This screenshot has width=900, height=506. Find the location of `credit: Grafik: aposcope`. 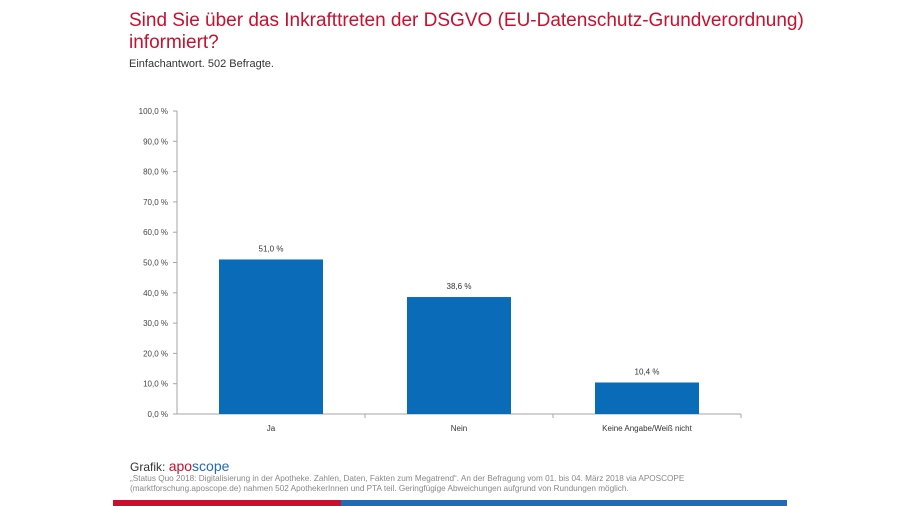

credit: Grafik: aposcope is located at coordinates (179, 466).